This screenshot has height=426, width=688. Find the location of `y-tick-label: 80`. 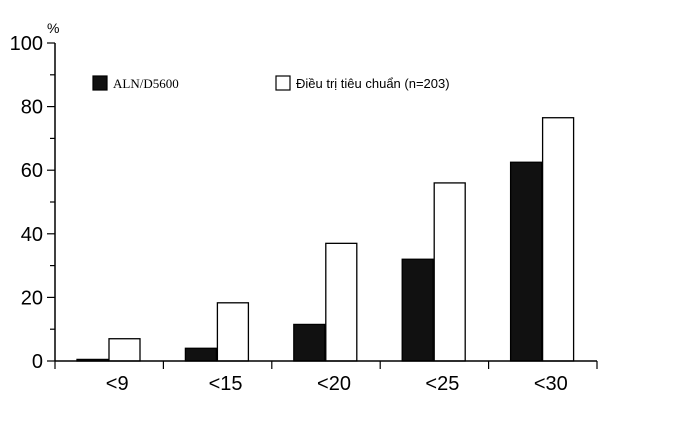

y-tick-label: 80 is located at coordinates (32, 108).